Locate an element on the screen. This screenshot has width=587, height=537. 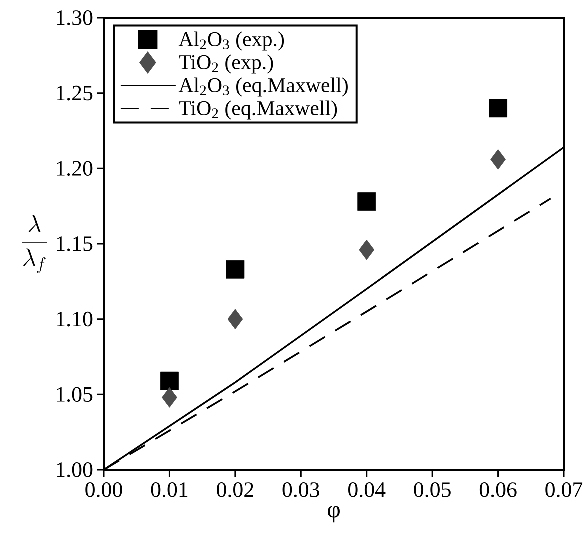
x-tick-label: 0.05 is located at coordinates (432, 490).